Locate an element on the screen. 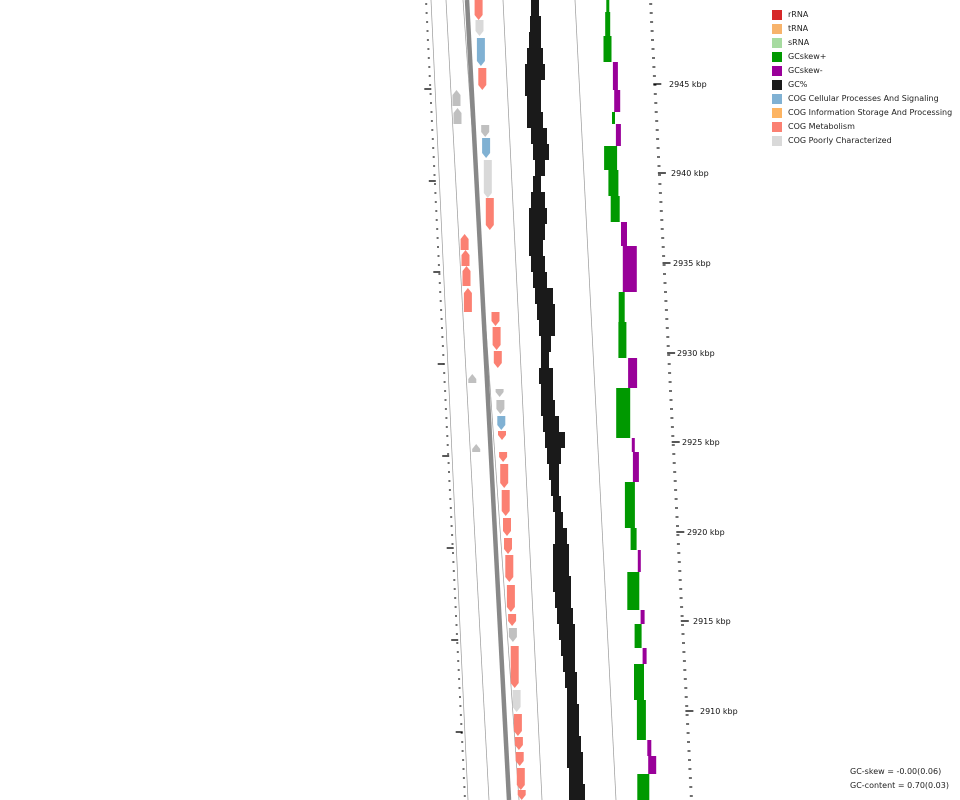  legend-label: COG Information Storage And Processing is located at coordinates (870, 112).